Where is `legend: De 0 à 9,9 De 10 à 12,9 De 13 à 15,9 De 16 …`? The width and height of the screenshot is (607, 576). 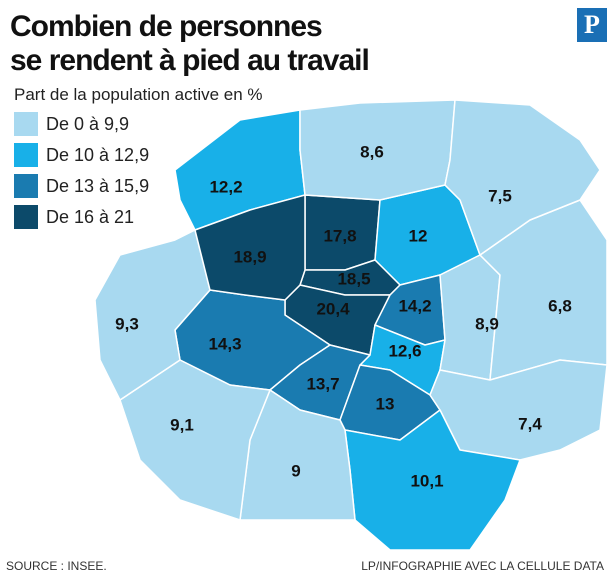
legend: De 0 à 9,9 De 10 à 12,9 De 13 à 15,9 De 16 … is located at coordinates (81, 170).